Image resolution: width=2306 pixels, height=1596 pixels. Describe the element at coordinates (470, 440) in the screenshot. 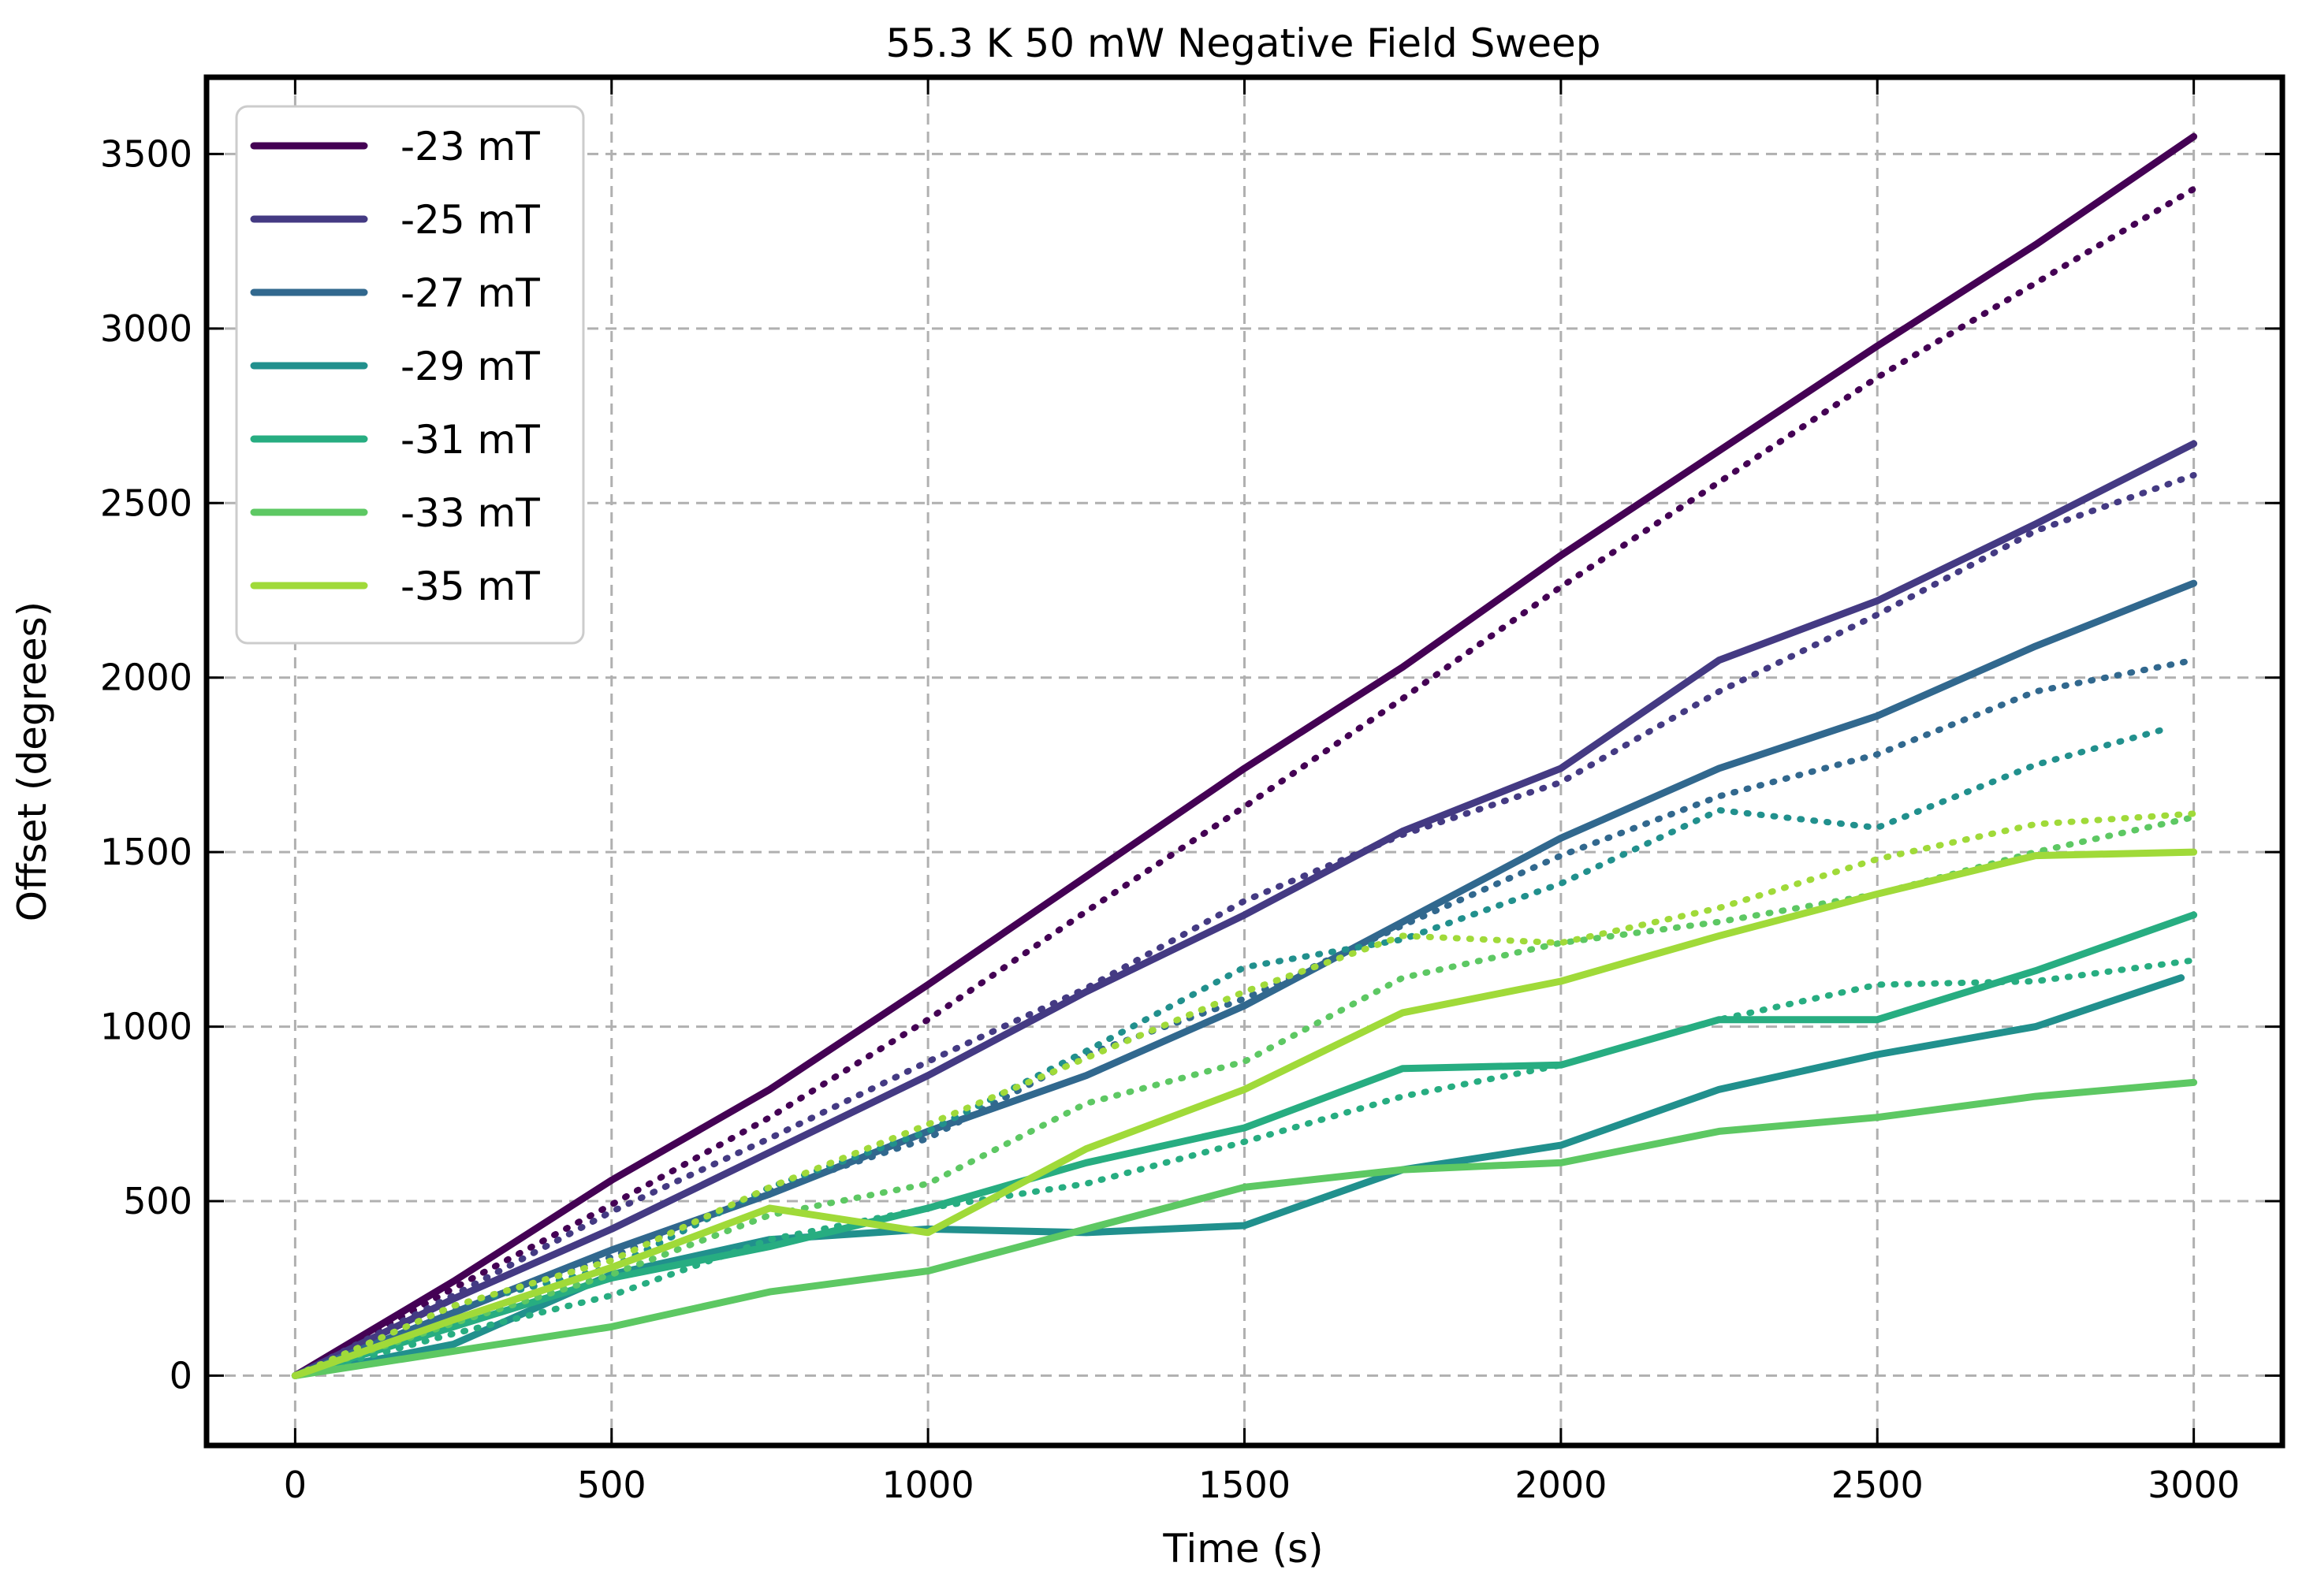

I see `legend-label: -31 mT` at that location.